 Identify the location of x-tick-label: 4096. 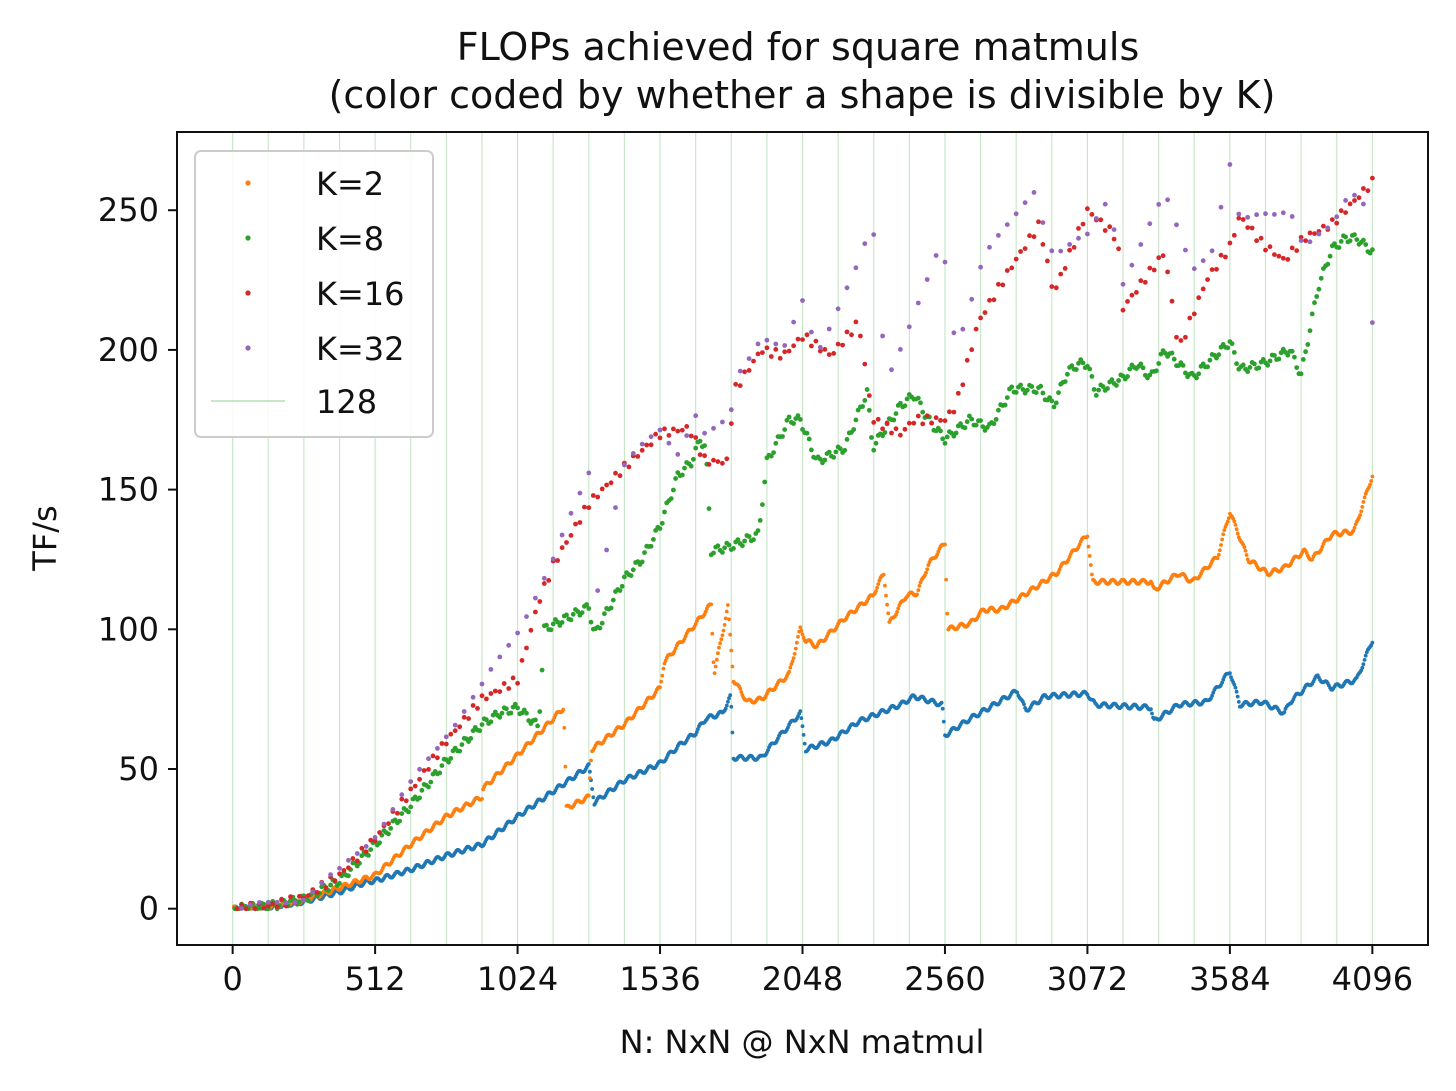
(1372, 979).